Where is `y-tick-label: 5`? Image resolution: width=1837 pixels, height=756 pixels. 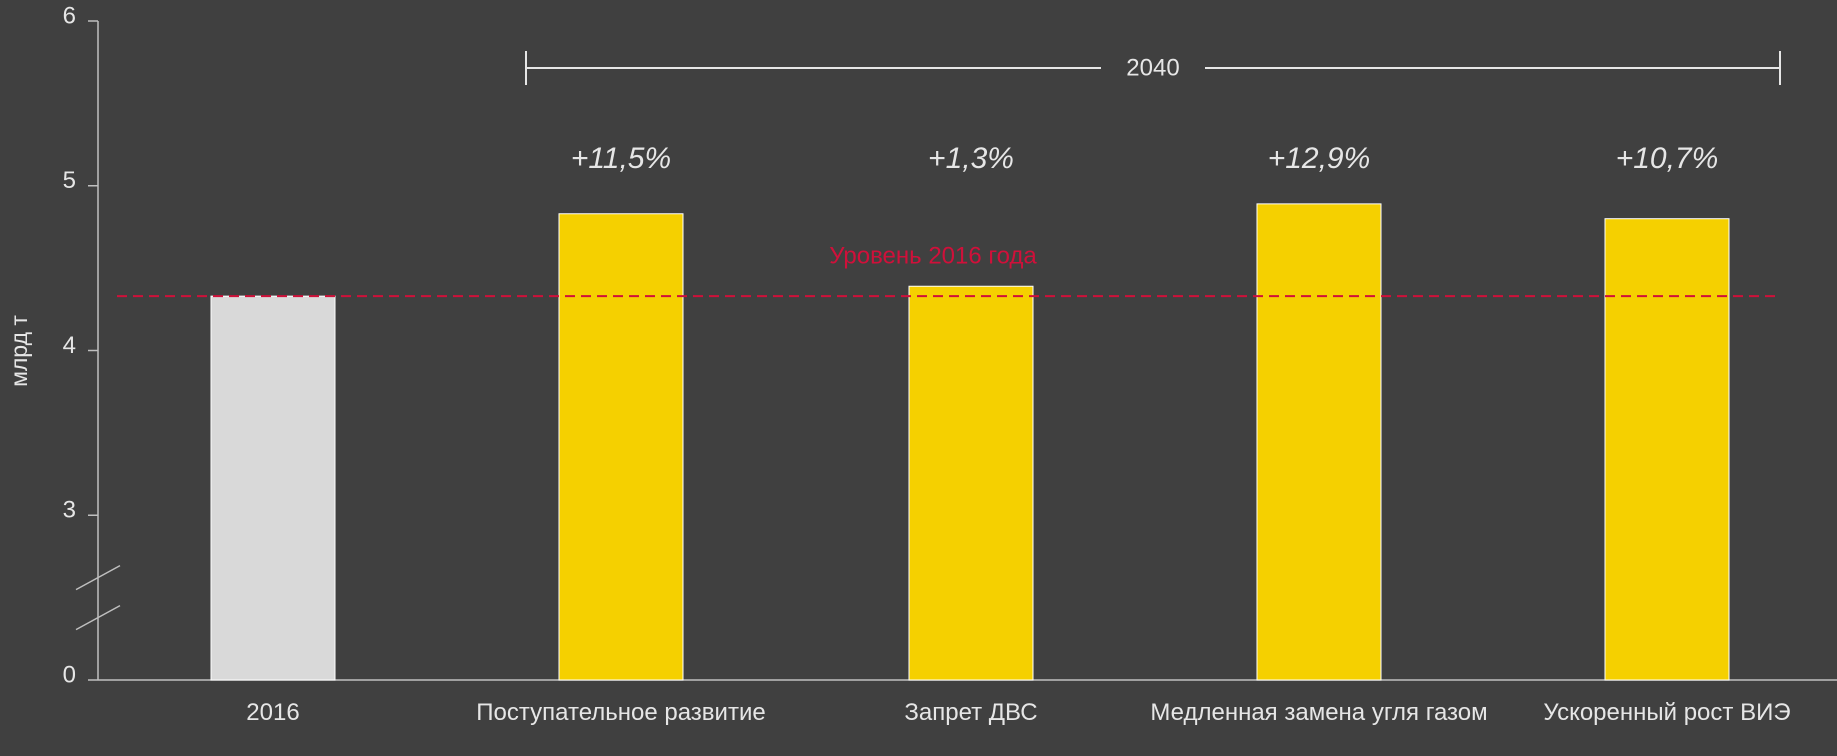
y-tick-label: 5 is located at coordinates (69, 180).